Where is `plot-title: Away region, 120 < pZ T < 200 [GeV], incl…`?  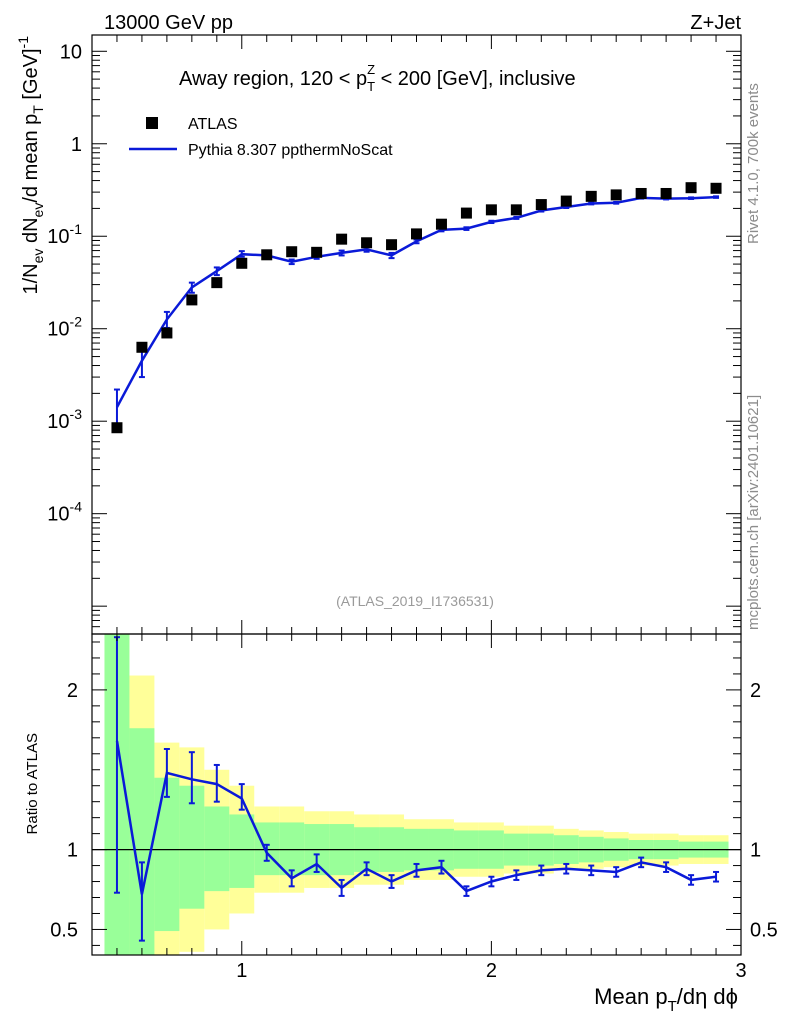
plot-title: Away region, 120 < pZ T < 200 [GeV], incl… is located at coordinates (377, 78).